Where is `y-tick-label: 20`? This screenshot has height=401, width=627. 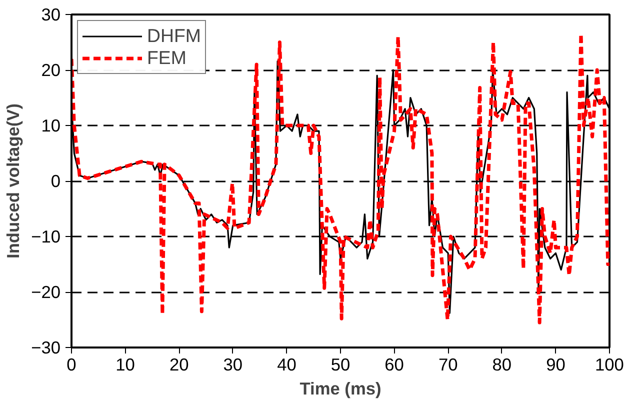 y-tick-label: 20 is located at coordinates (51, 70).